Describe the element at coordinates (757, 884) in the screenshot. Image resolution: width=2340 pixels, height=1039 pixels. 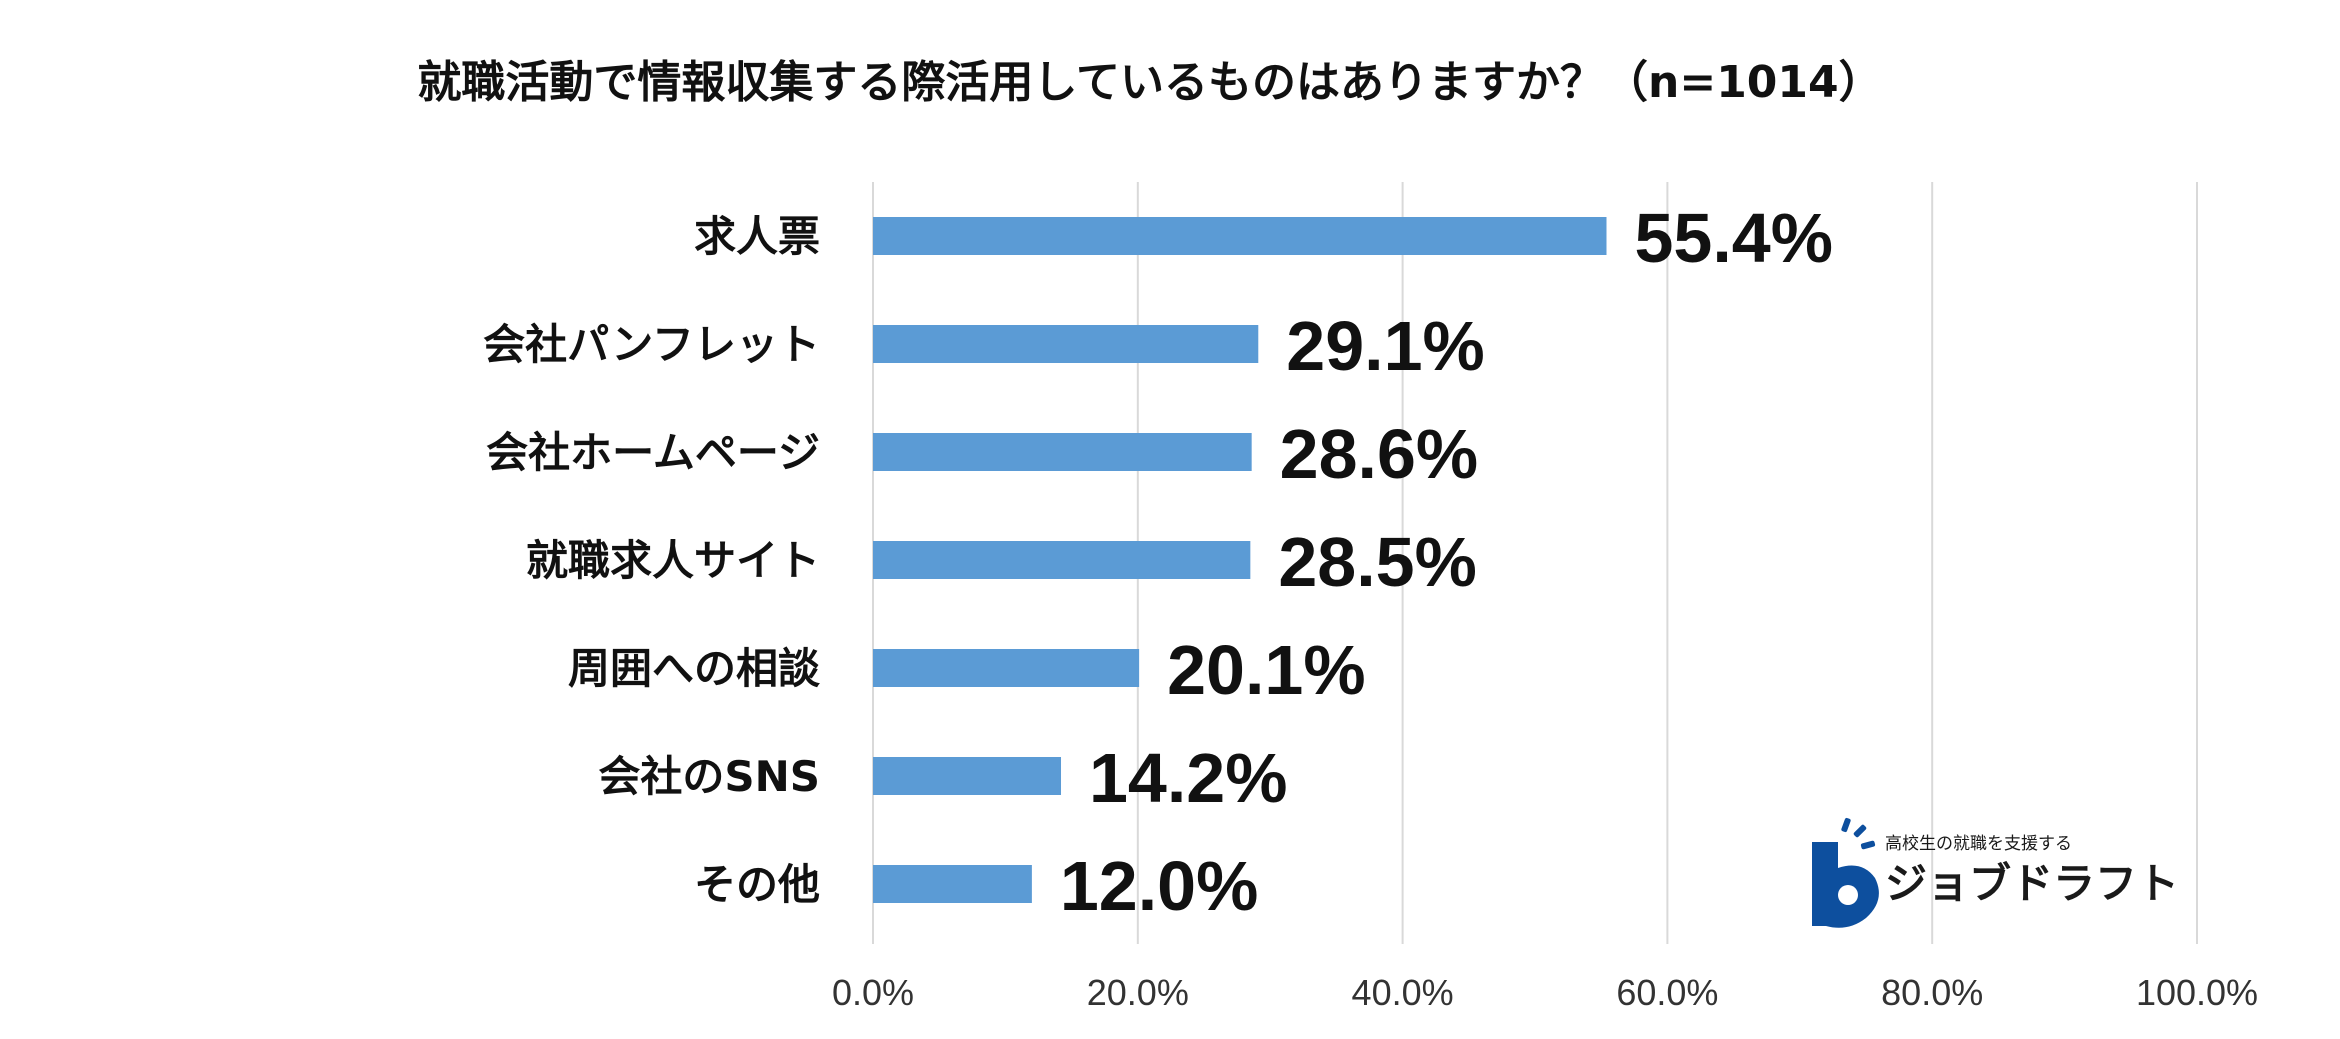
I see `category-label: その他` at that location.